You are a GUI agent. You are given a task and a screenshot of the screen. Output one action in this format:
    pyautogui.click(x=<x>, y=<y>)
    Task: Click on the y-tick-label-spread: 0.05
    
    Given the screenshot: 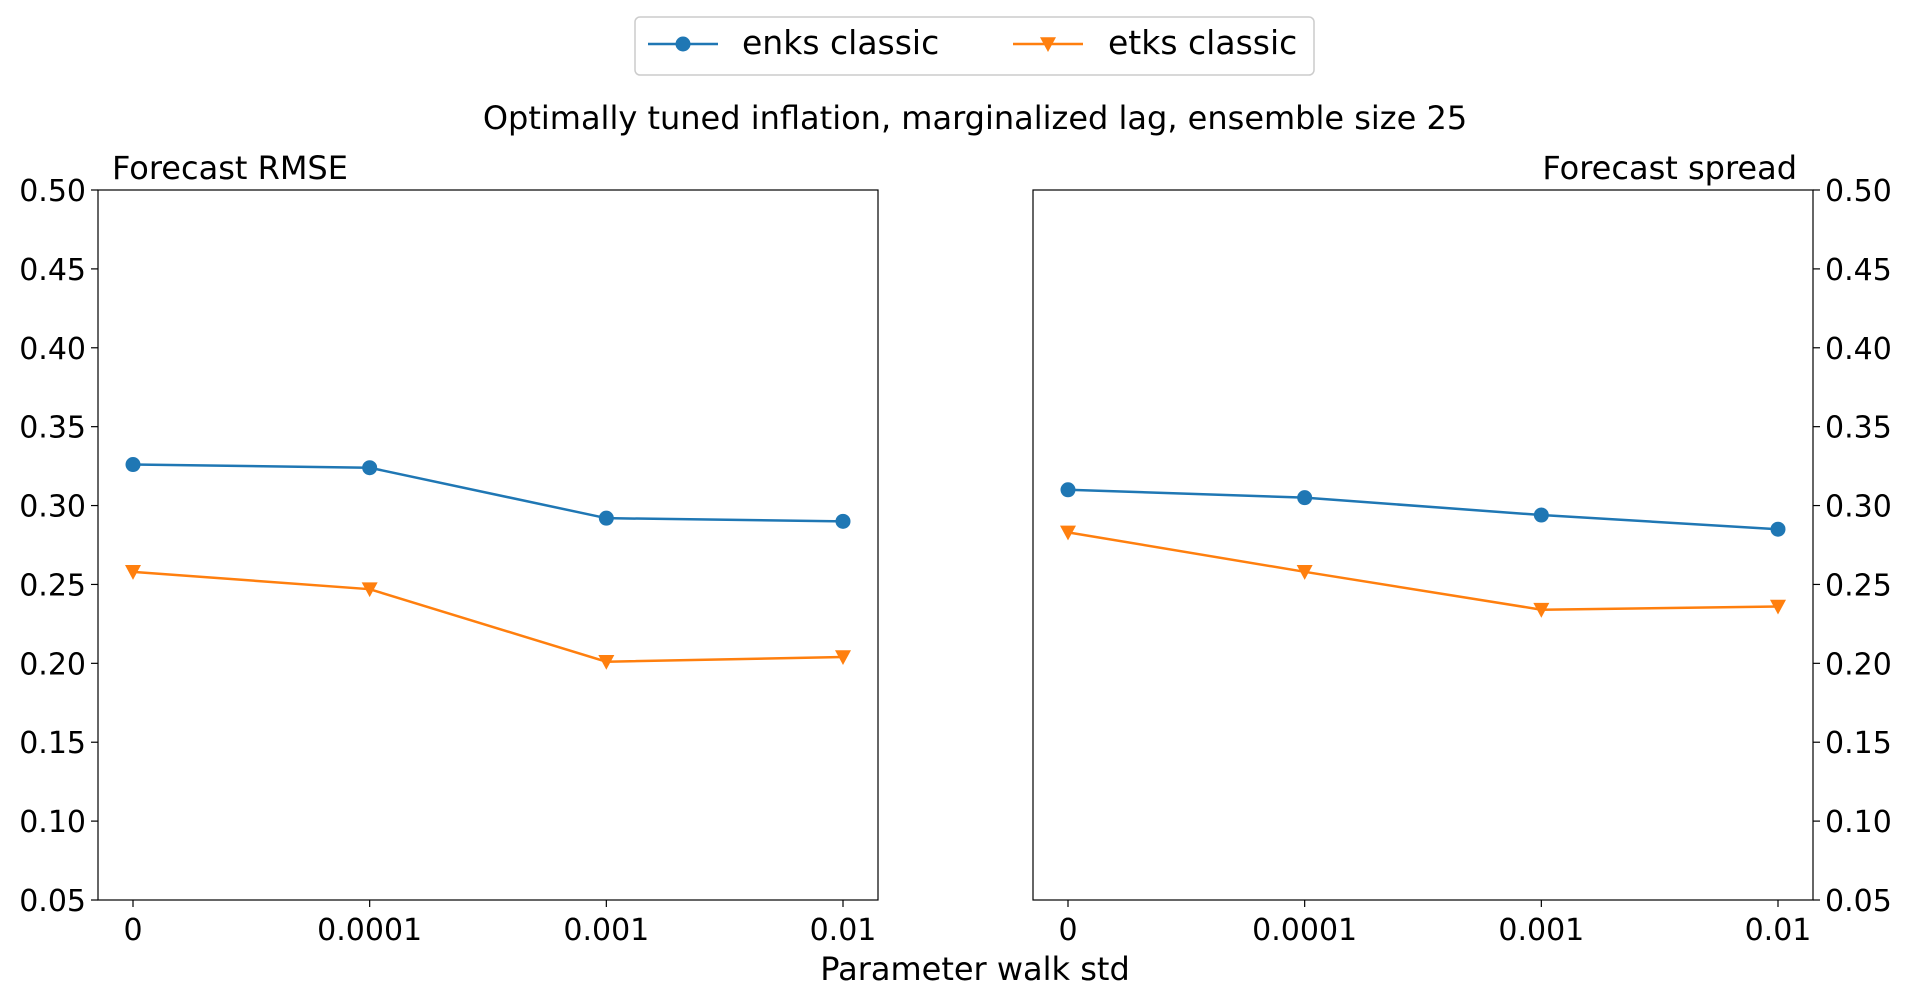 What is the action you would take?
    pyautogui.click(x=1858, y=901)
    